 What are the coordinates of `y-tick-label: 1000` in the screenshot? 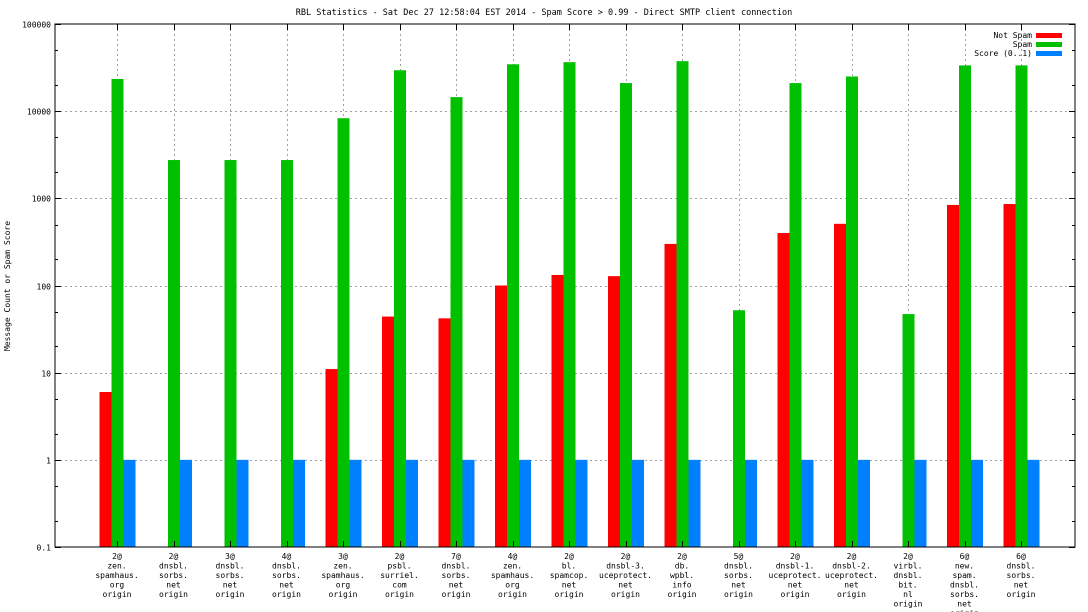 It's located at (41, 199).